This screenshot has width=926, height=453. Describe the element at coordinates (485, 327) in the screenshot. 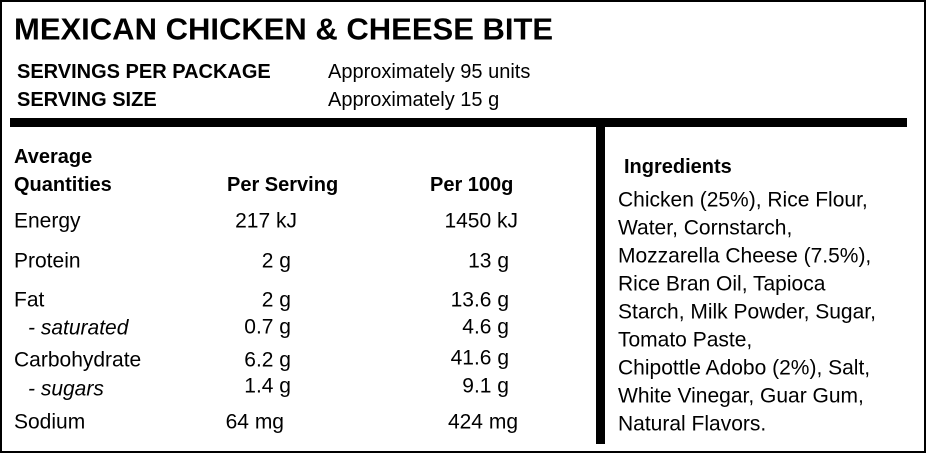

I see `per-100g: 4.6 g` at that location.